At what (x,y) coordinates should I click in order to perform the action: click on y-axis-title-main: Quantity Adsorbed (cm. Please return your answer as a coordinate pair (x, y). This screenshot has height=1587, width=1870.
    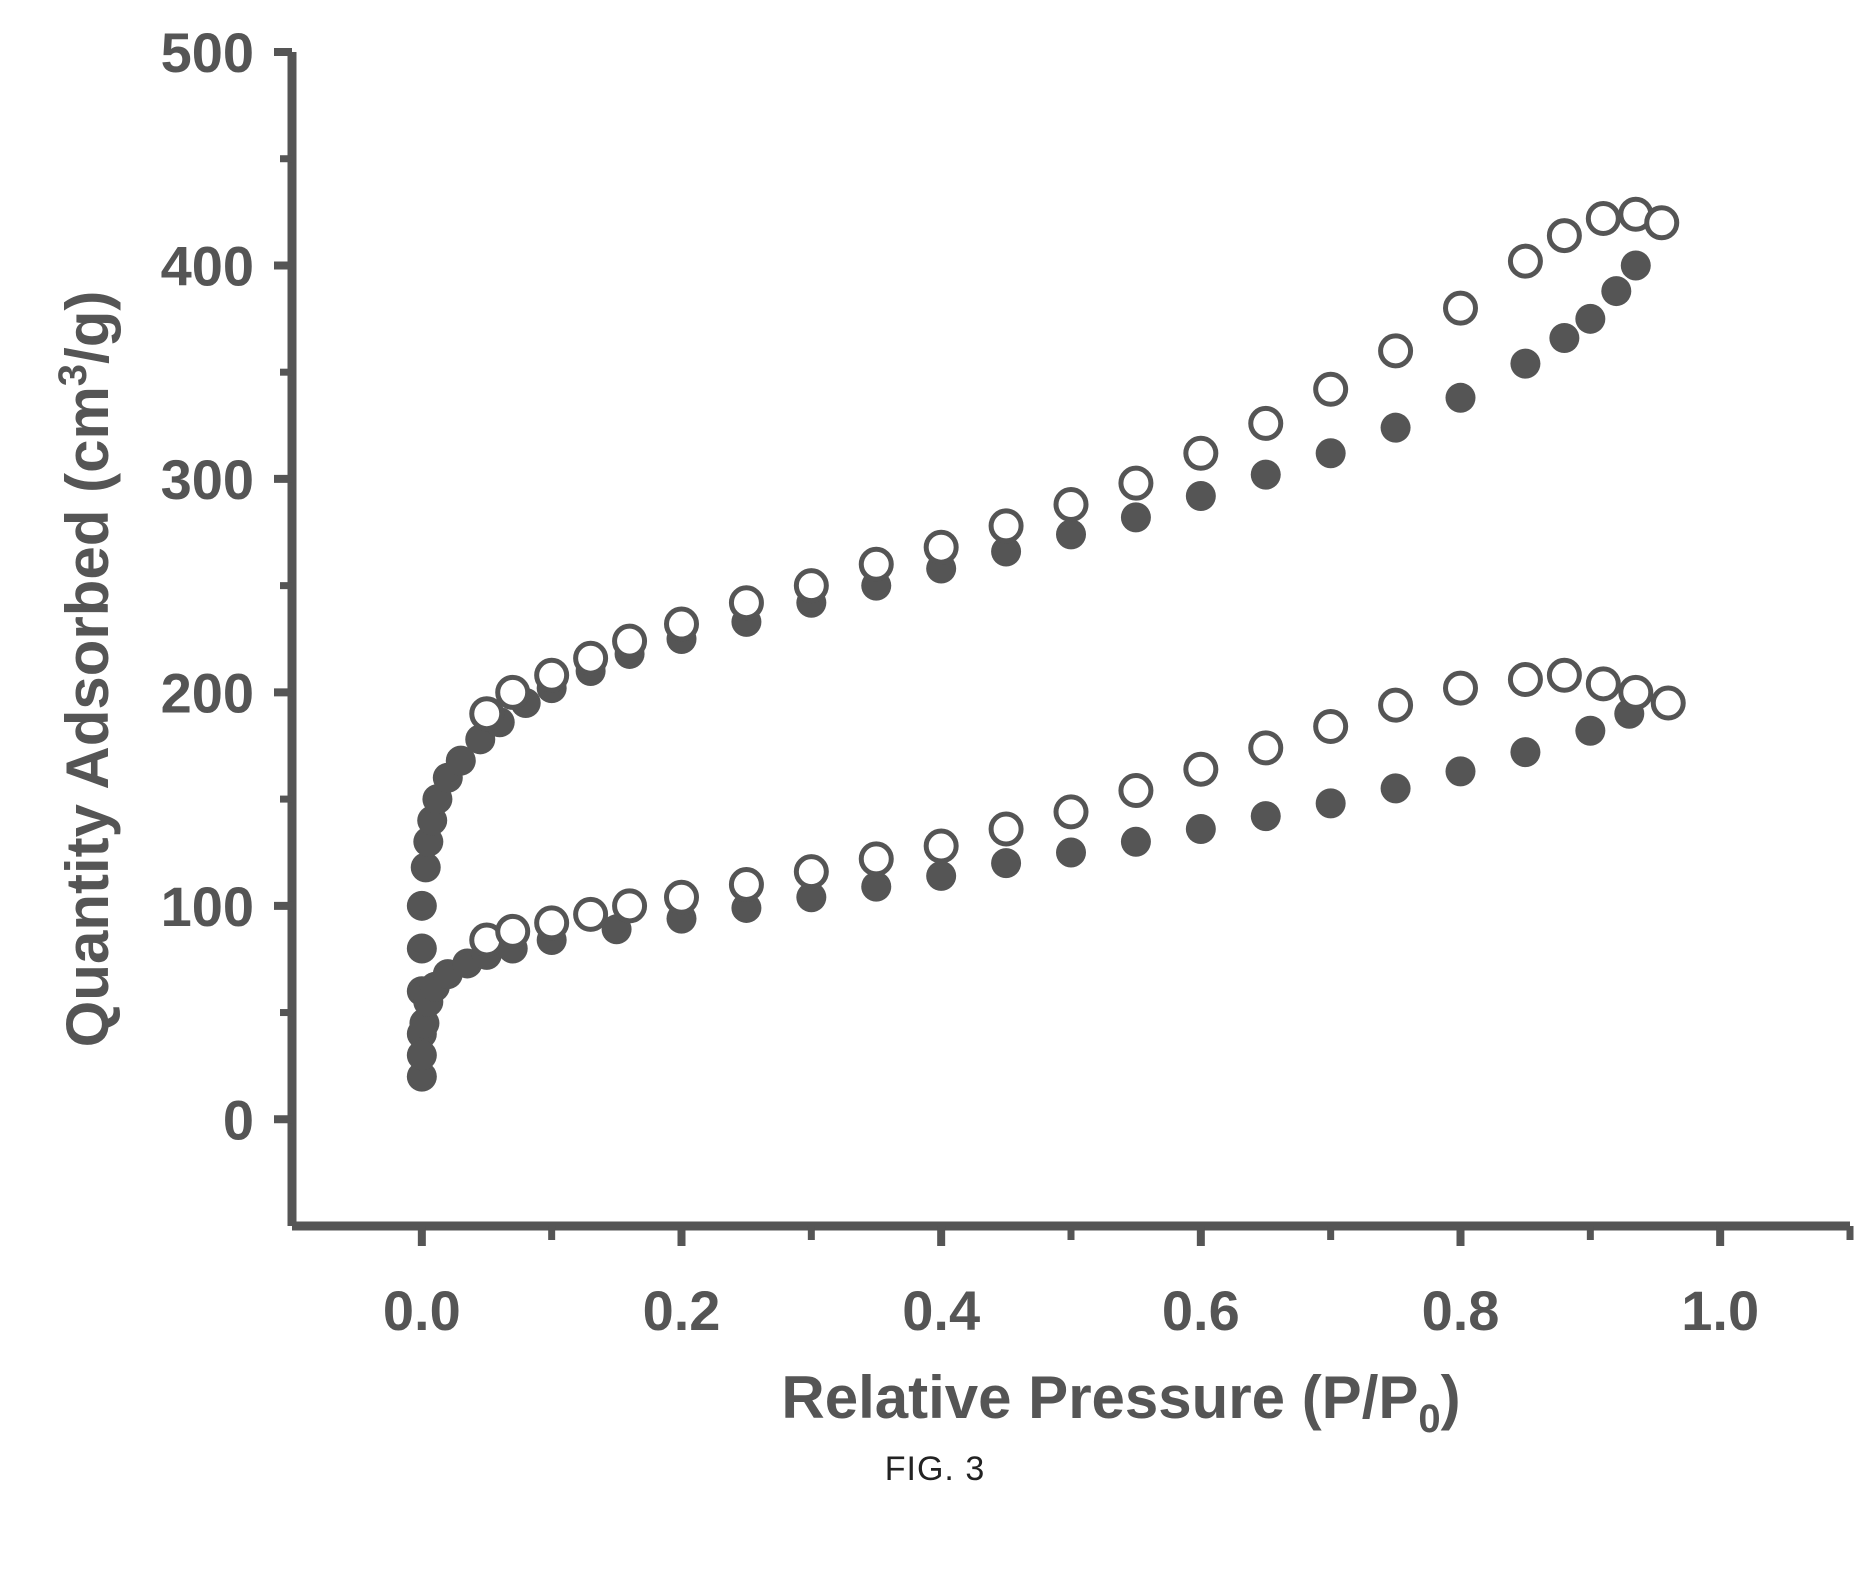
    Looking at the image, I should click on (87, 716).